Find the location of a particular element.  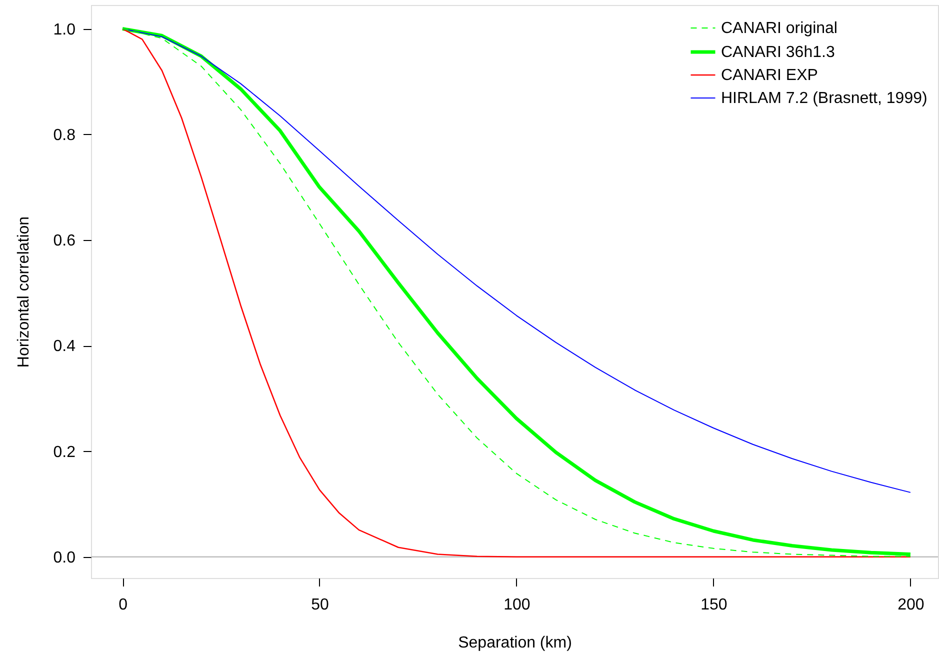

y-tick-label: 0.4 is located at coordinates (64, 347).